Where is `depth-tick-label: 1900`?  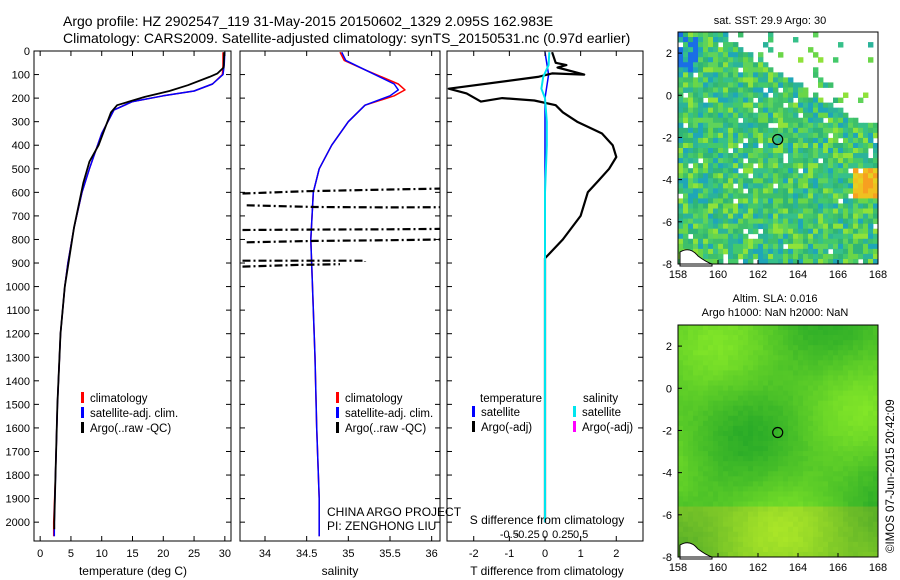 depth-tick-label: 1900 is located at coordinates (18, 500).